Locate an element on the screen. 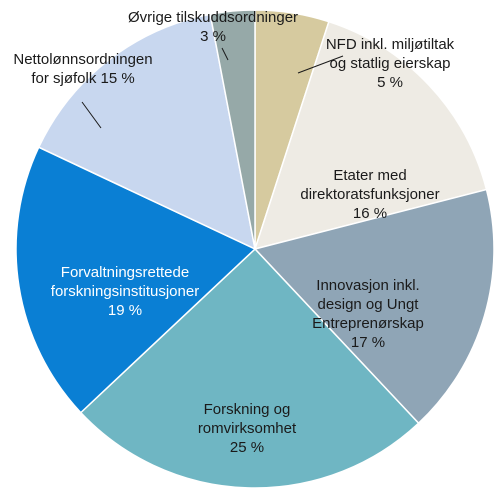 The image size is (500, 496). slice-label-6-line-1: 3 % is located at coordinates (213, 36).